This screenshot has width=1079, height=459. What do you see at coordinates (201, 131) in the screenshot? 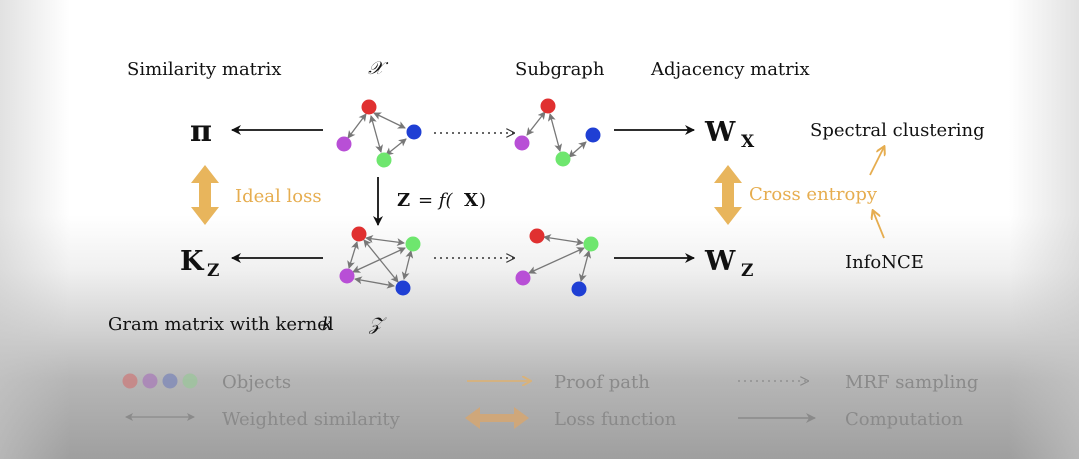
I see `pi-symbol: π` at bounding box center [201, 131].